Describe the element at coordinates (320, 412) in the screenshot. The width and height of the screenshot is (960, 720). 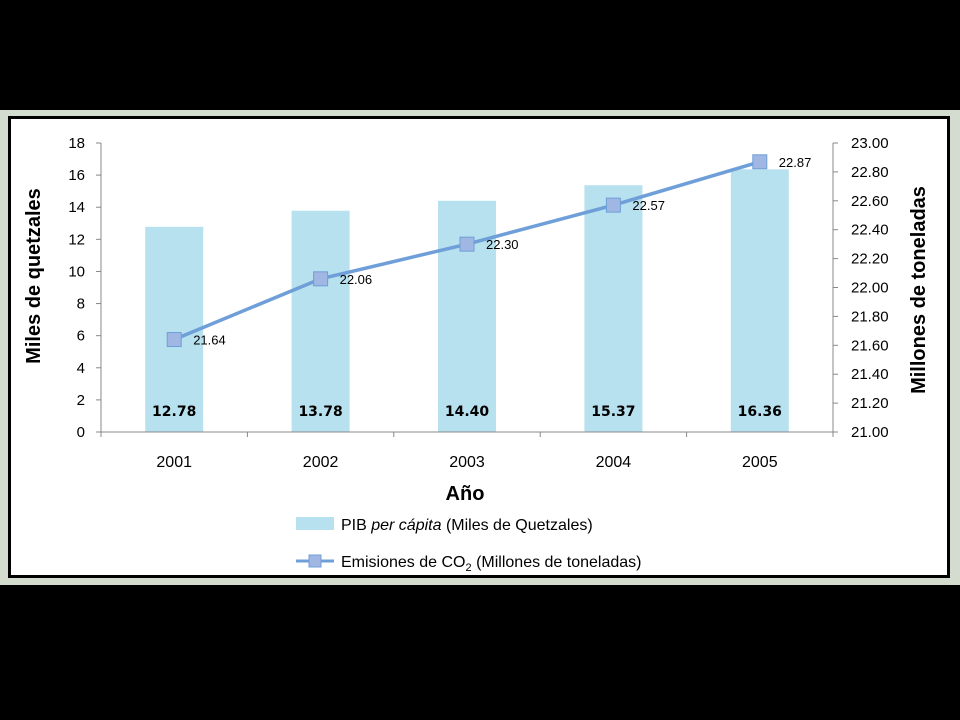
I see `bar-value-label: 13.78` at that location.